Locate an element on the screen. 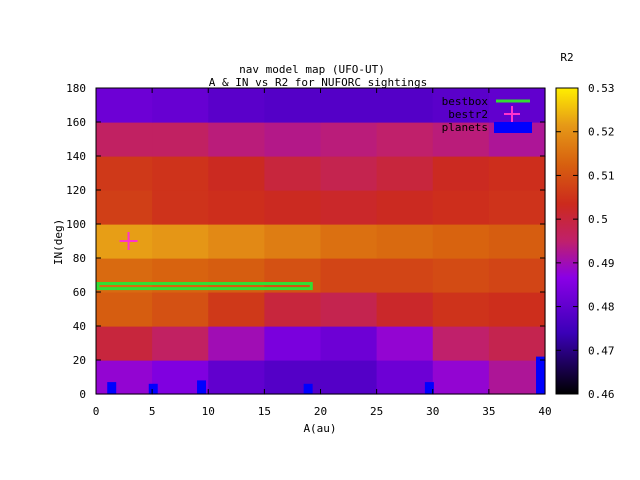 This screenshot has height=480, width=640. y-tick-label: 40 is located at coordinates (79, 326).